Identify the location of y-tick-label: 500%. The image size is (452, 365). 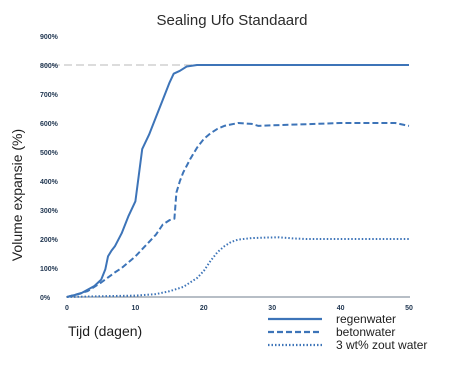
(49, 153).